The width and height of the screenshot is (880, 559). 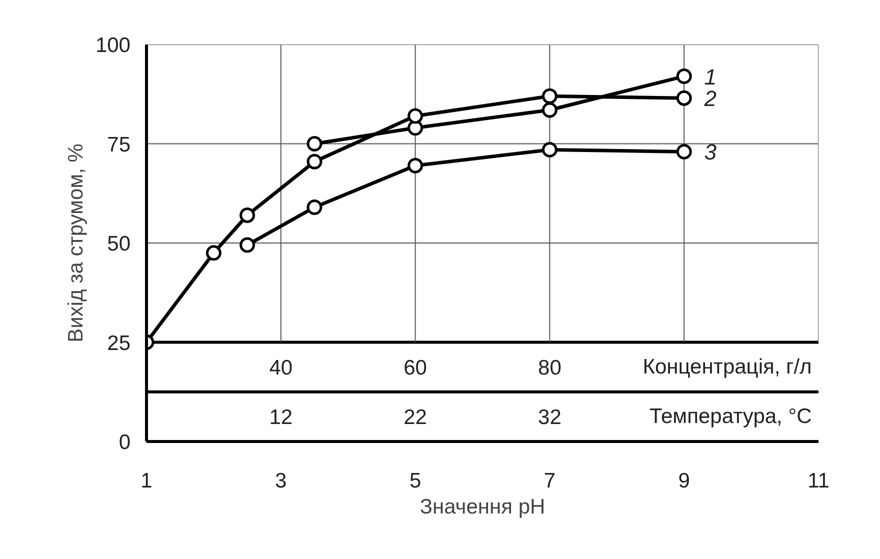 I want to click on y-tick-label: 0, so click(x=124, y=442).